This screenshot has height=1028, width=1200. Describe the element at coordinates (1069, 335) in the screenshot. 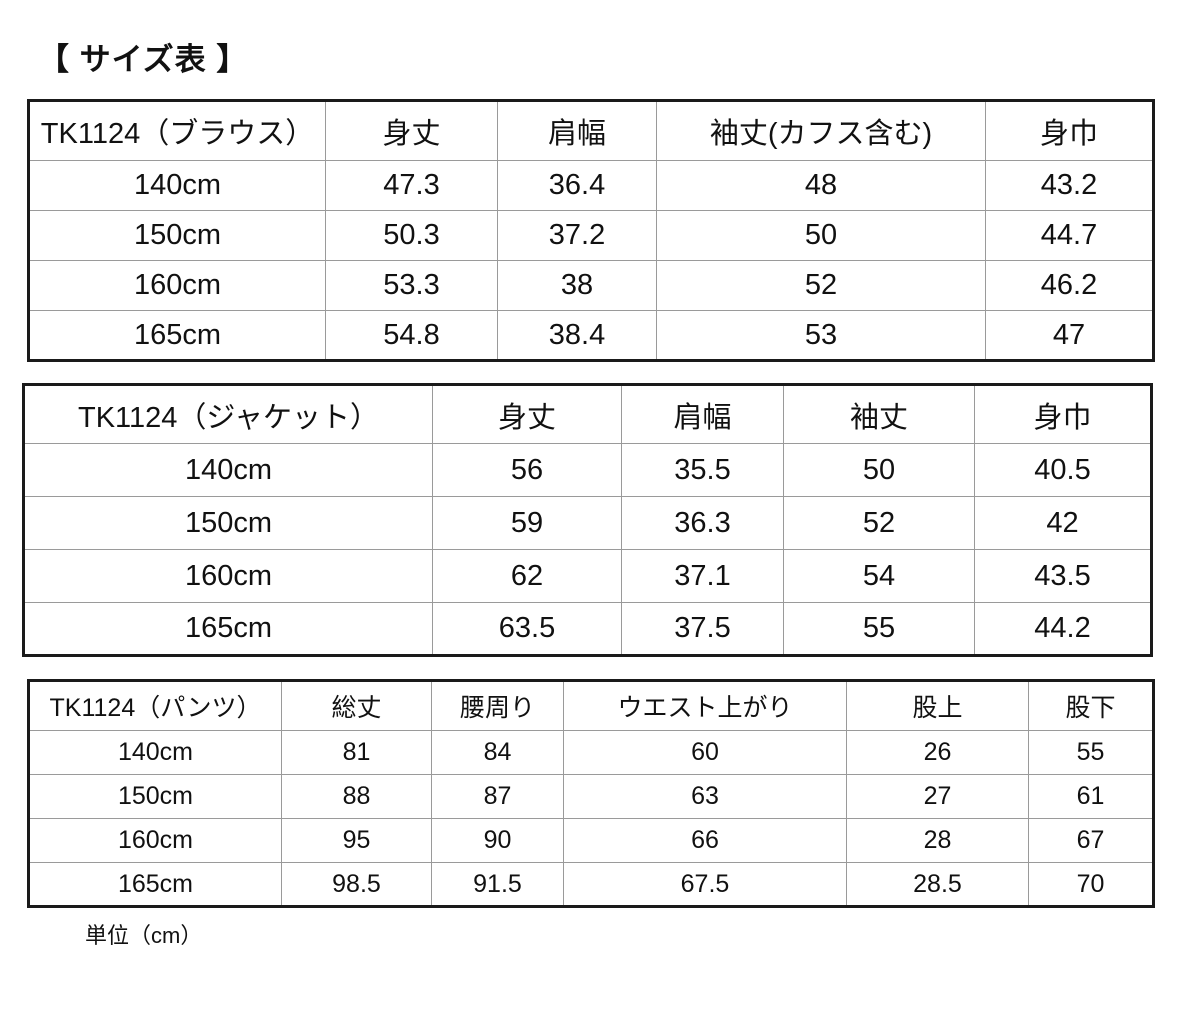

I see `value-cell: 47` at that location.